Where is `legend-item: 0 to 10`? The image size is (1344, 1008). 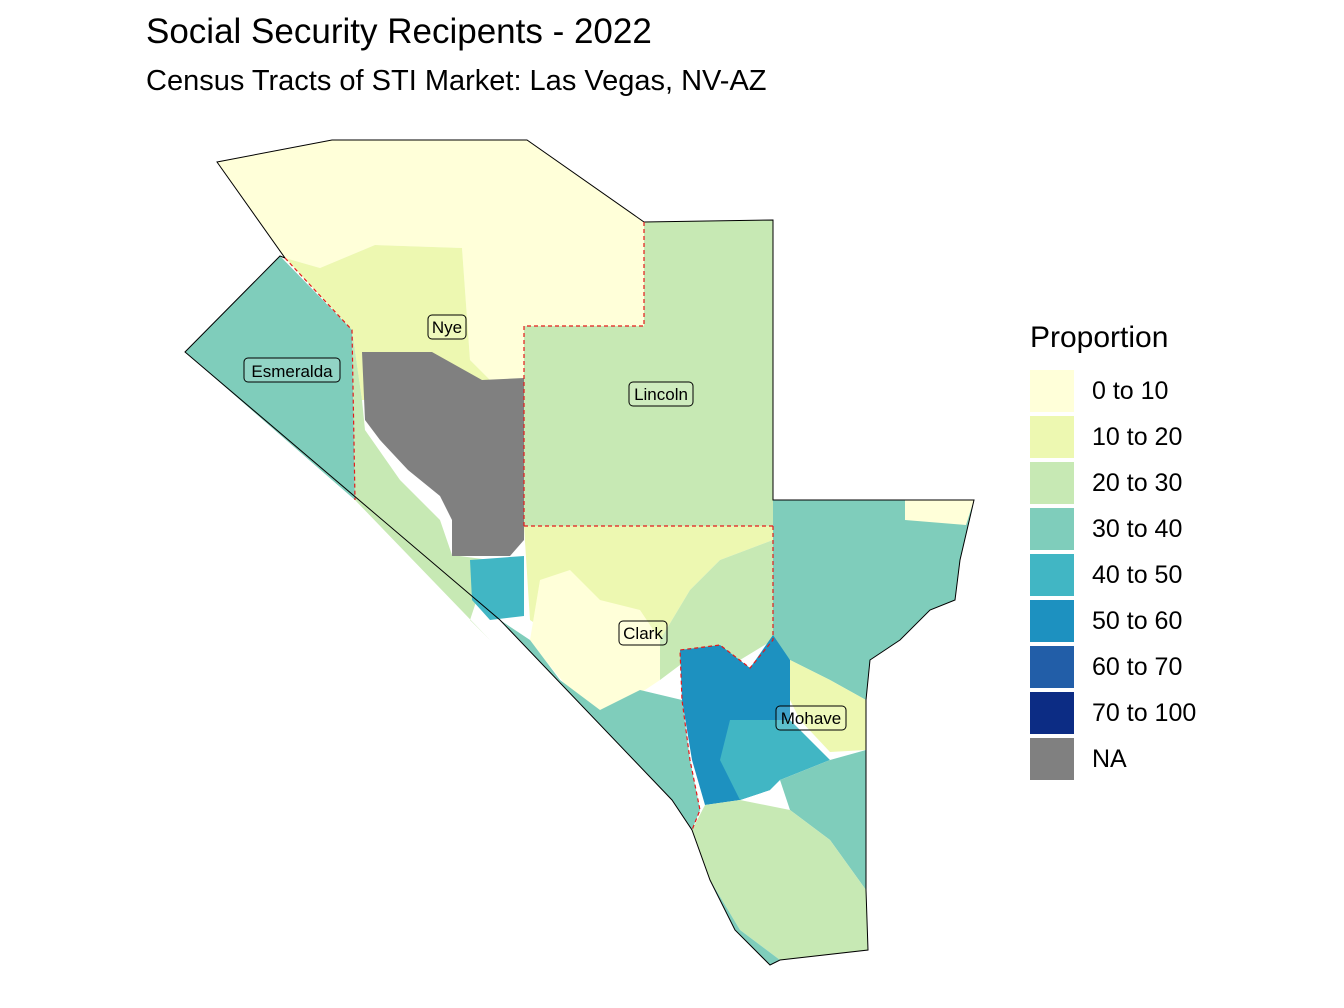 legend-item: 0 to 10 is located at coordinates (1113, 391).